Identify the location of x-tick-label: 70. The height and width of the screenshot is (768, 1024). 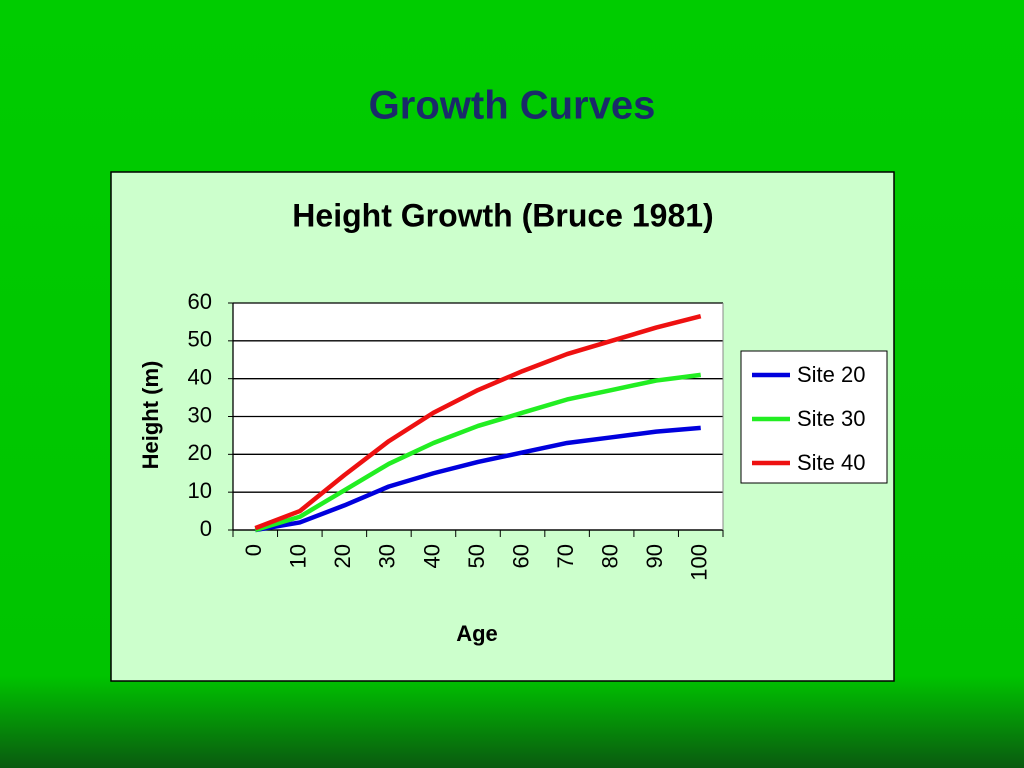
(565, 556).